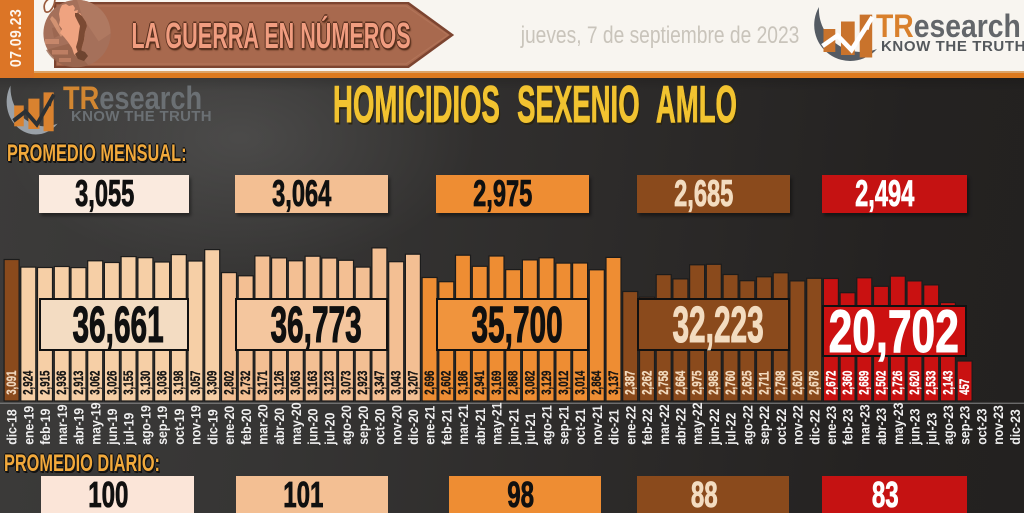 The height and width of the screenshot is (513, 1024). I want to click on svg-text: 2,696, so click(430, 382).